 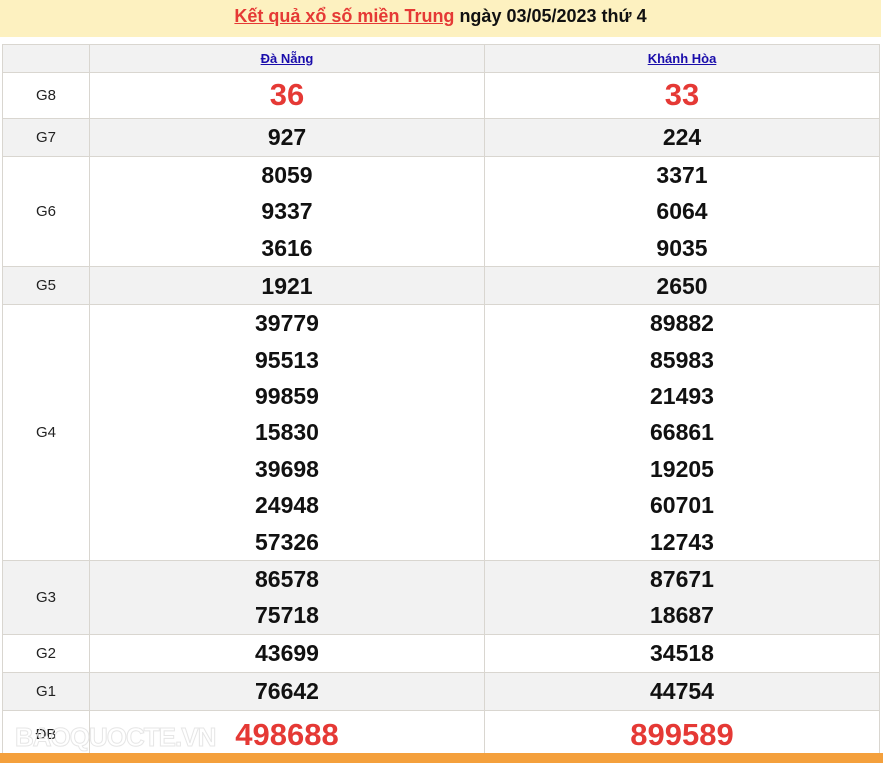 I want to click on prize-number: 34518, so click(x=682, y=653).